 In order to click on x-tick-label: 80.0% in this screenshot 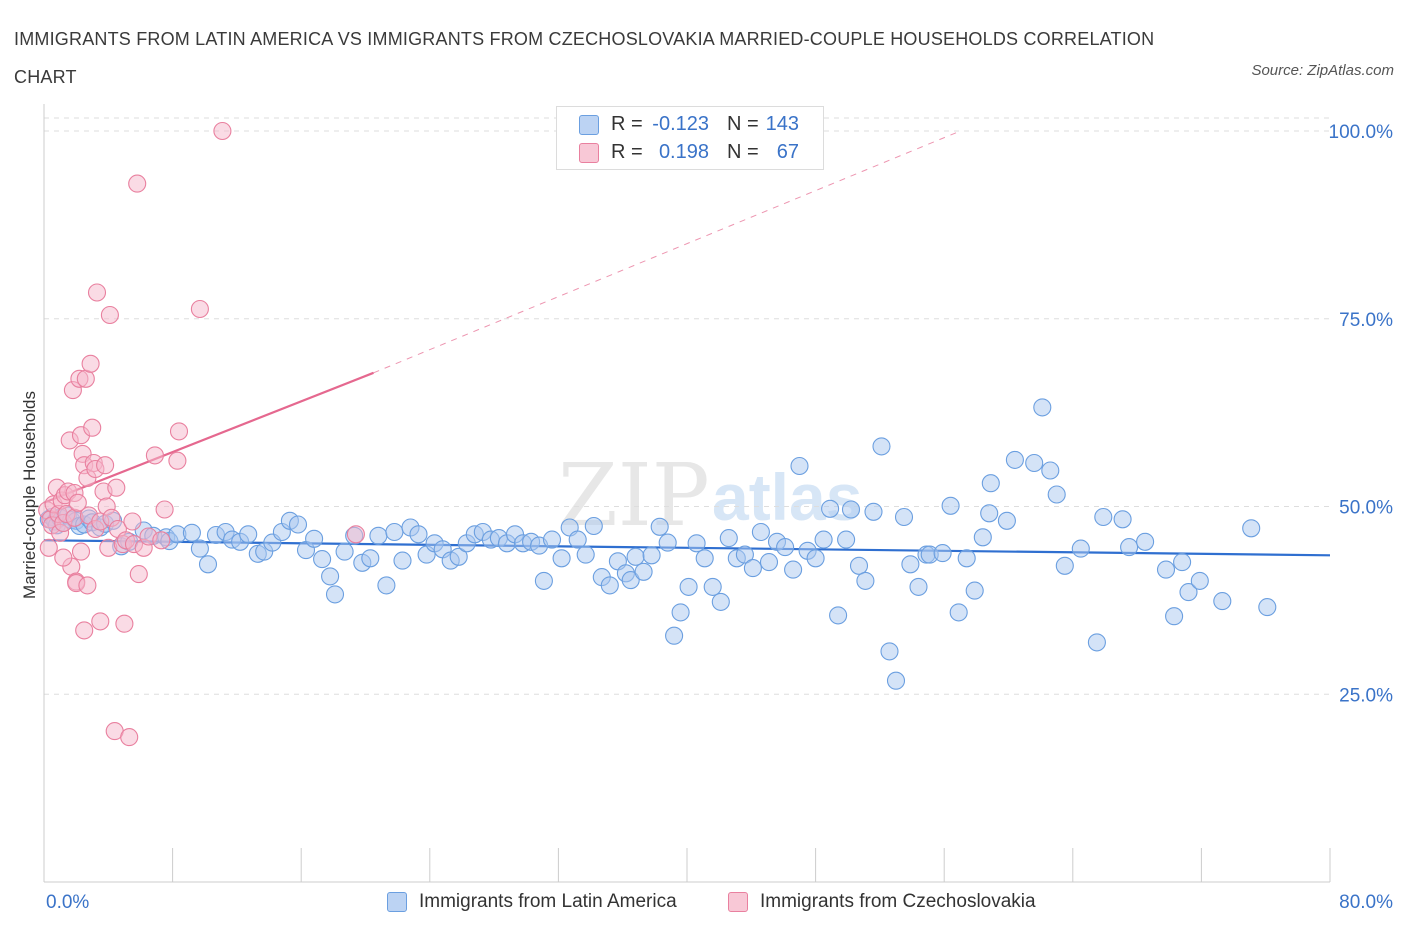, I will do `click(1366, 902)`.